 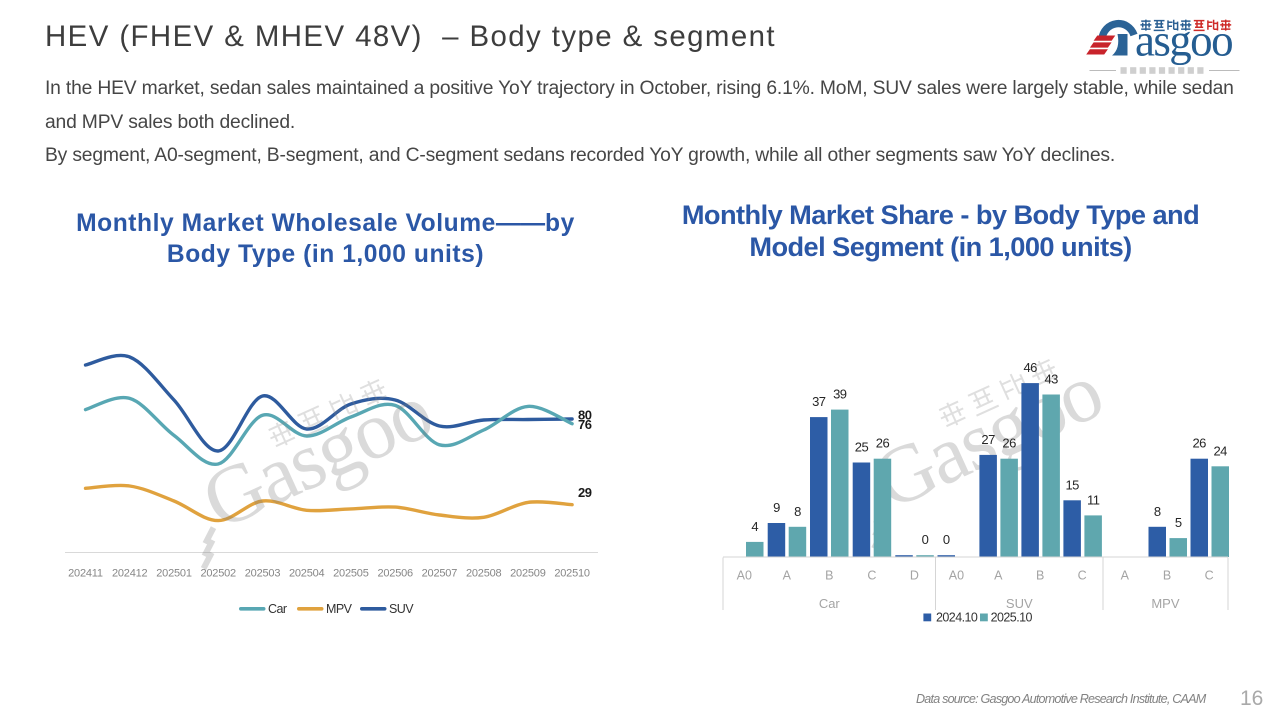 I want to click on svg-text: D, so click(x=914, y=576).